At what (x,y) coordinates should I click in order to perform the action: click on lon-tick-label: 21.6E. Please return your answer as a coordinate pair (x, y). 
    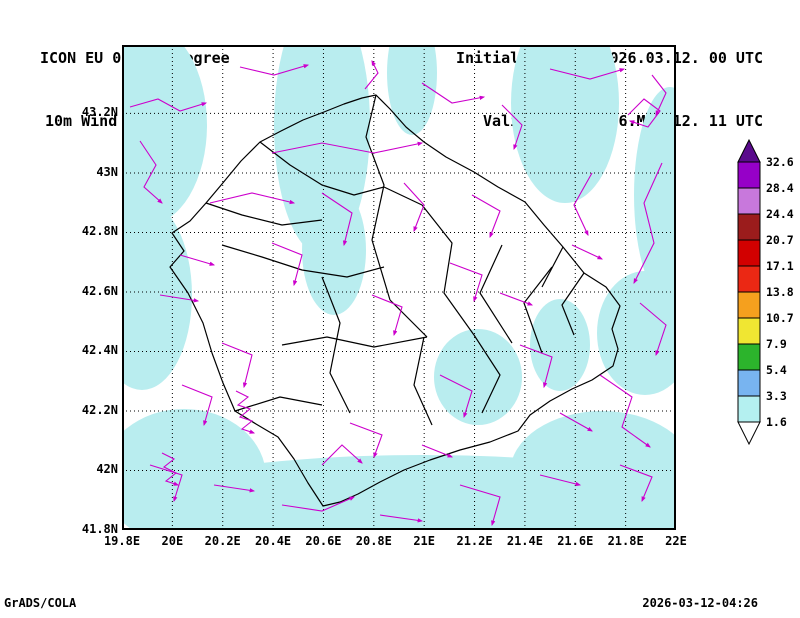
    Looking at the image, I should click on (575, 541).